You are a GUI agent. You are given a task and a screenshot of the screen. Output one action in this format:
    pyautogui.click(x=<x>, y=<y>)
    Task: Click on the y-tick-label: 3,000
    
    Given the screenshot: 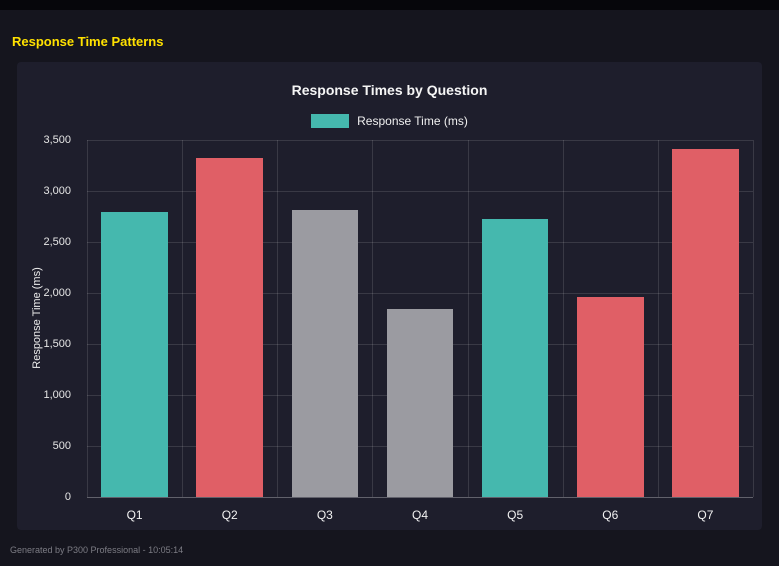 What is the action you would take?
    pyautogui.click(x=57, y=191)
    